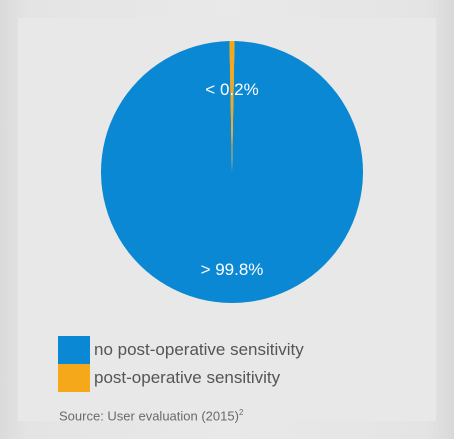  I want to click on source-note: Source: User evaluation (2015)2, so click(151, 415).